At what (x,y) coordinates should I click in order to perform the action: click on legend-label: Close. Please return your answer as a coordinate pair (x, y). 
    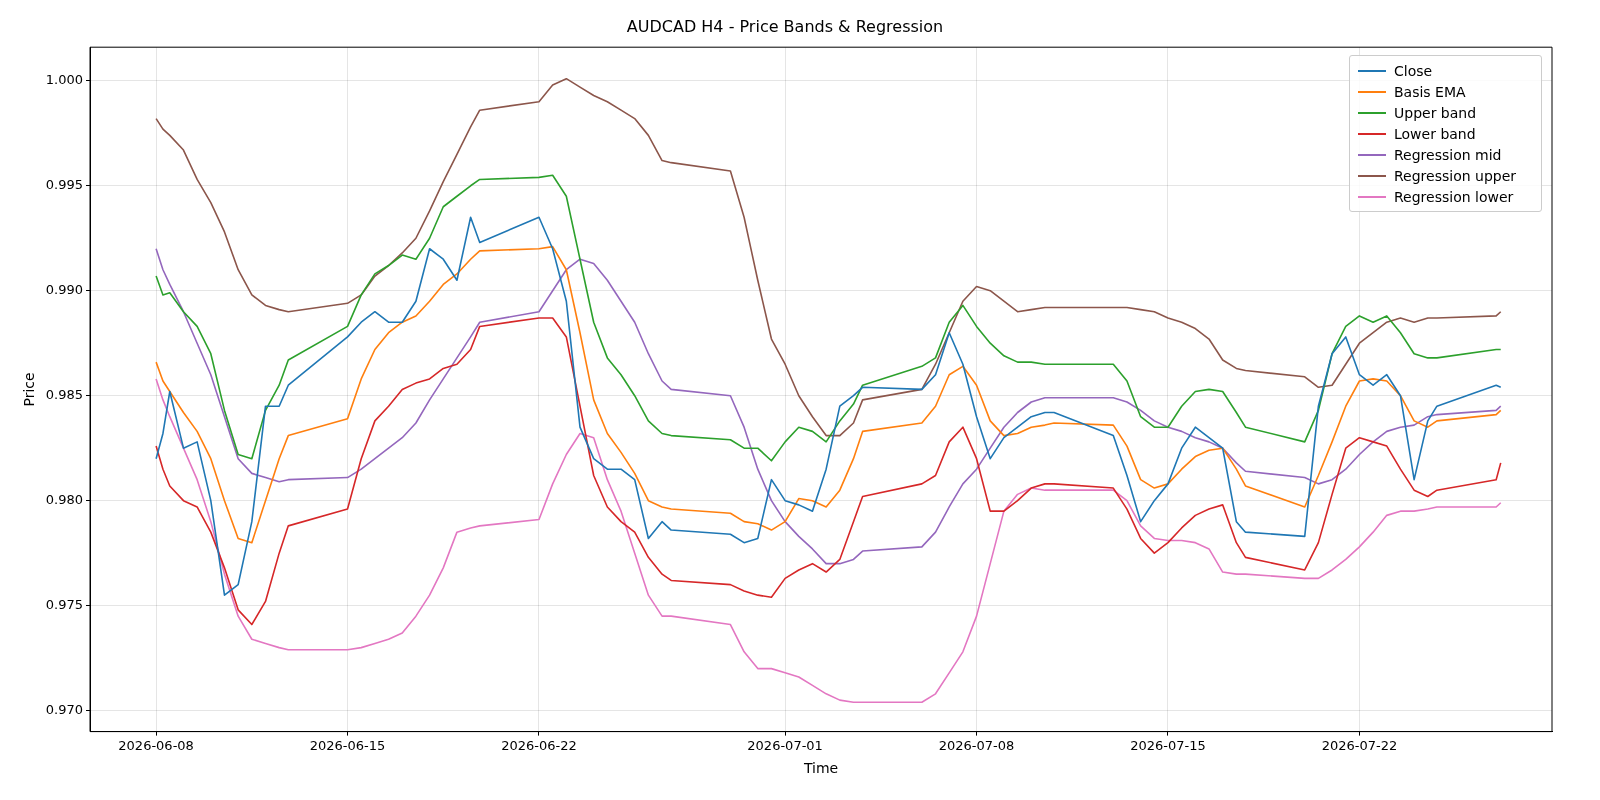
    Looking at the image, I should click on (1413, 70).